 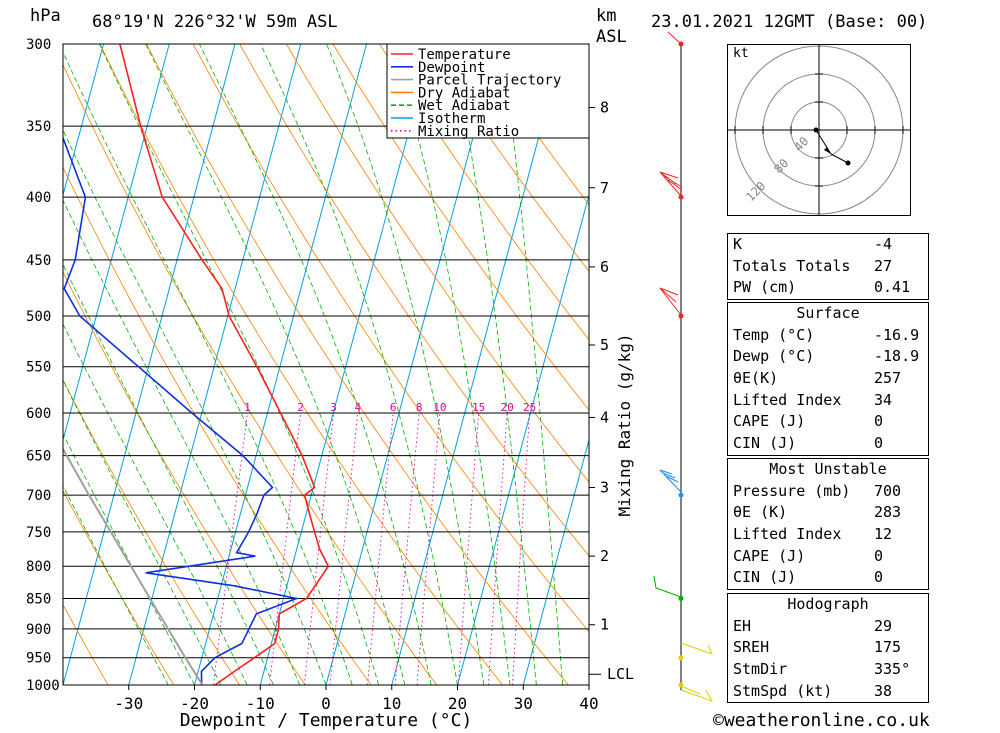 I want to click on legend-label: Mixing Ratio, so click(x=468, y=132).